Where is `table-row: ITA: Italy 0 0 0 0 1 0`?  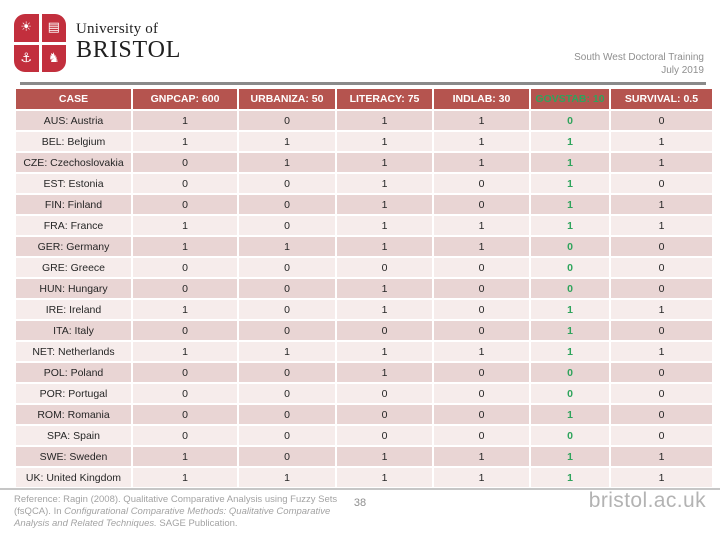
table-row: ITA: Italy 0 0 0 0 1 0 is located at coordinates (364, 330).